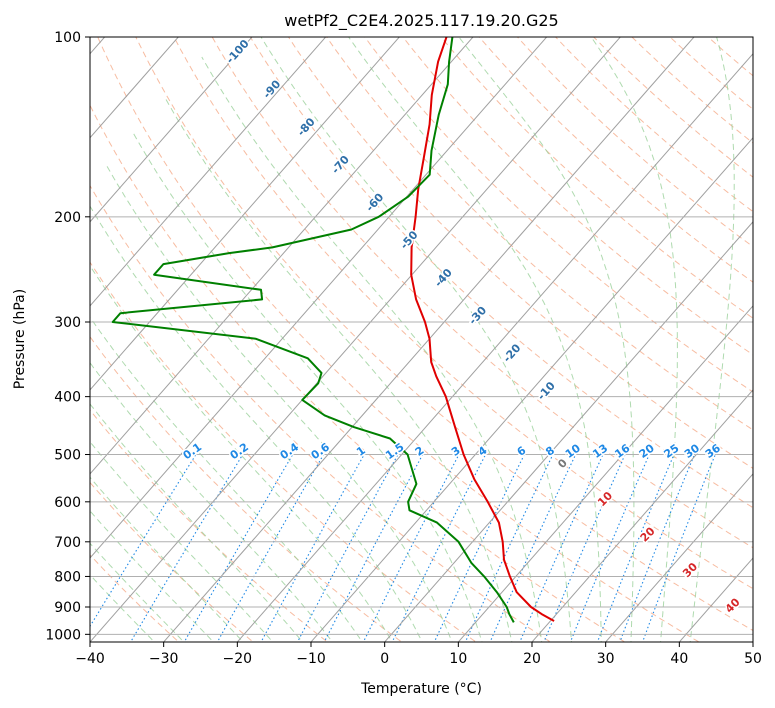 The image size is (775, 708). What do you see at coordinates (67, 398) in the screenshot?
I see `y-tick-label: 400` at bounding box center [67, 398].